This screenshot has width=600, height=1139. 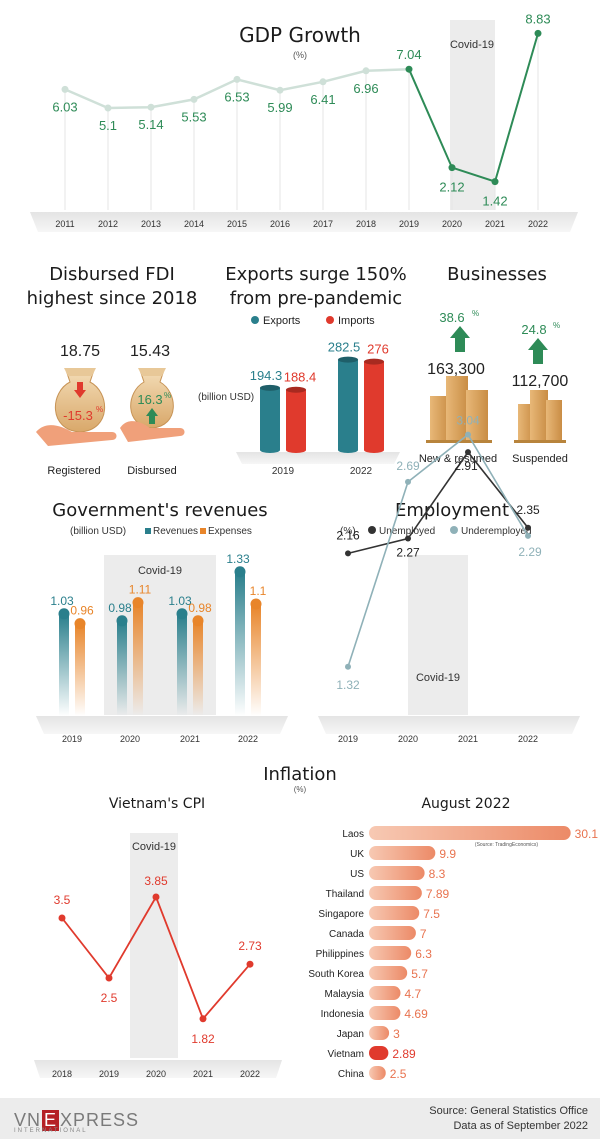 What do you see at coordinates (280, 224) in the screenshot?
I see `gdp-x-tick: 2016` at bounding box center [280, 224].